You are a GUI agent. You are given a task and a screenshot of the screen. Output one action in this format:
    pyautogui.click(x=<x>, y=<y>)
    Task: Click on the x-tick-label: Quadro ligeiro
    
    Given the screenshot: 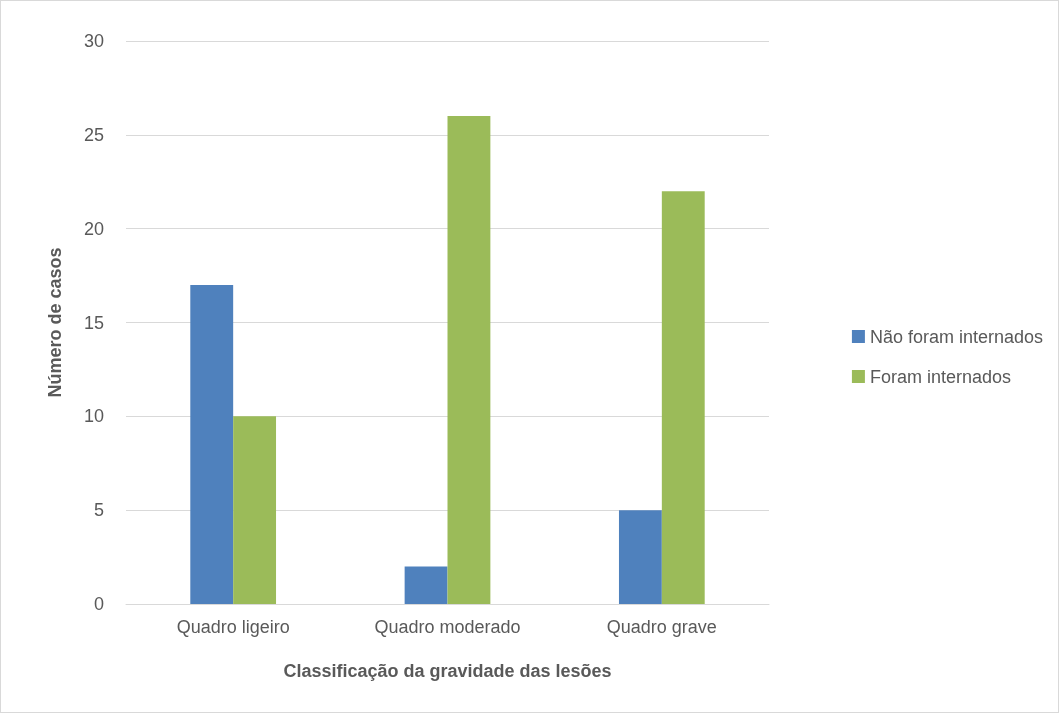 What is the action you would take?
    pyautogui.click(x=233, y=627)
    